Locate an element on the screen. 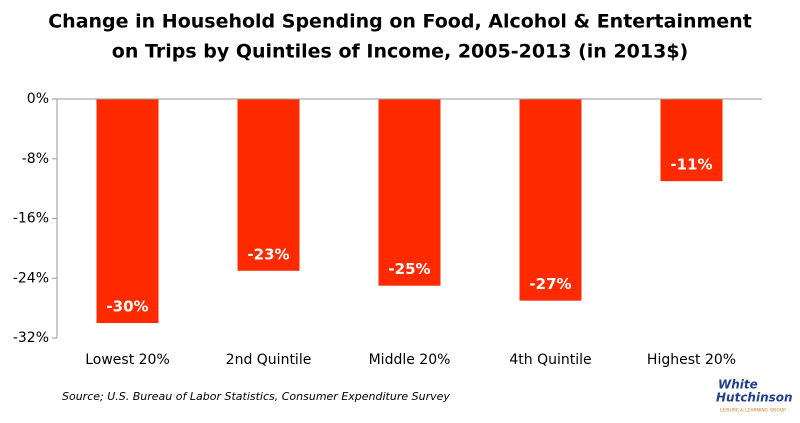 This screenshot has width=800, height=423. y-tick-label: -24% is located at coordinates (31, 278).